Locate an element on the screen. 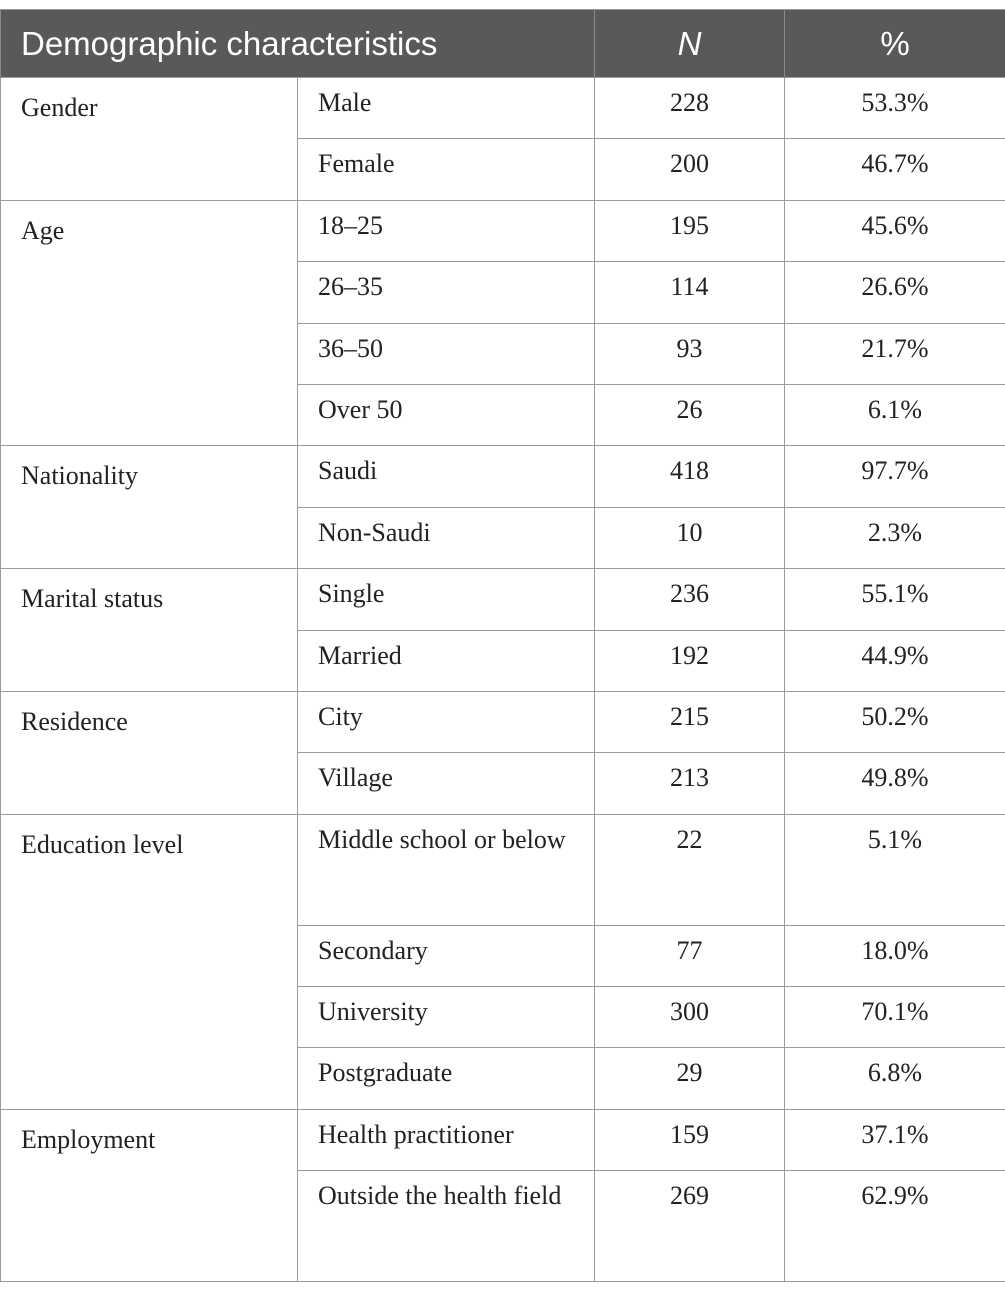 This screenshot has height=1300, width=1005. category-label: Gender is located at coordinates (149, 139).